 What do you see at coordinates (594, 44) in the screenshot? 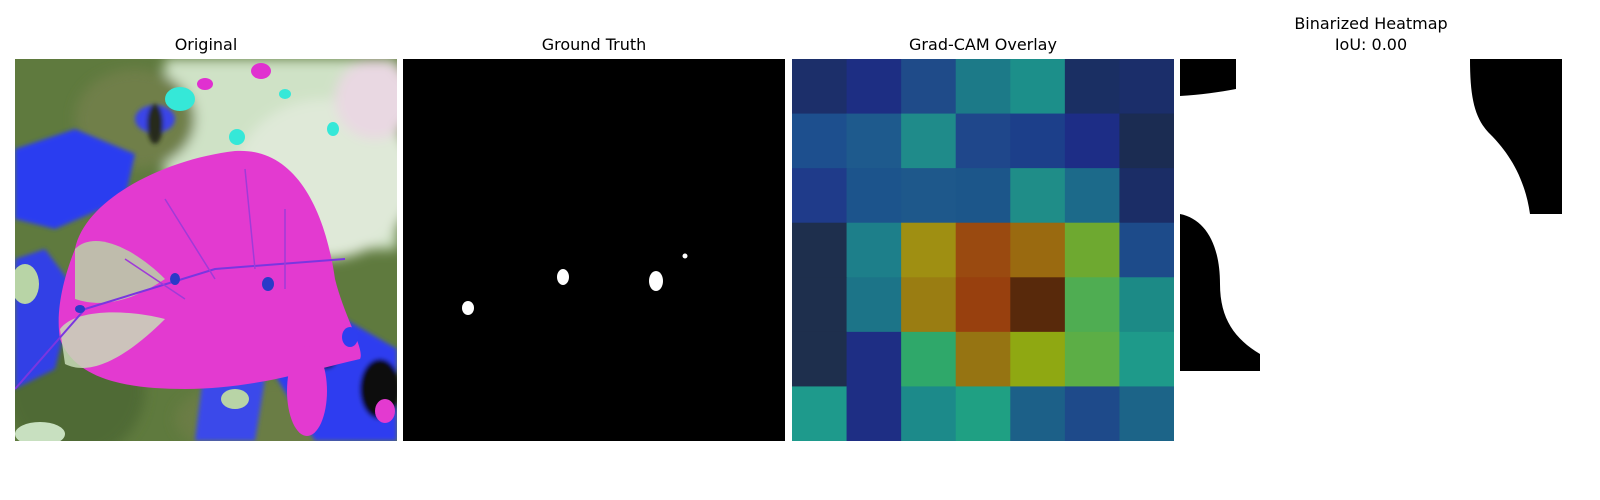
I see `panel-title-ground-truth: Ground Truth` at bounding box center [594, 44].